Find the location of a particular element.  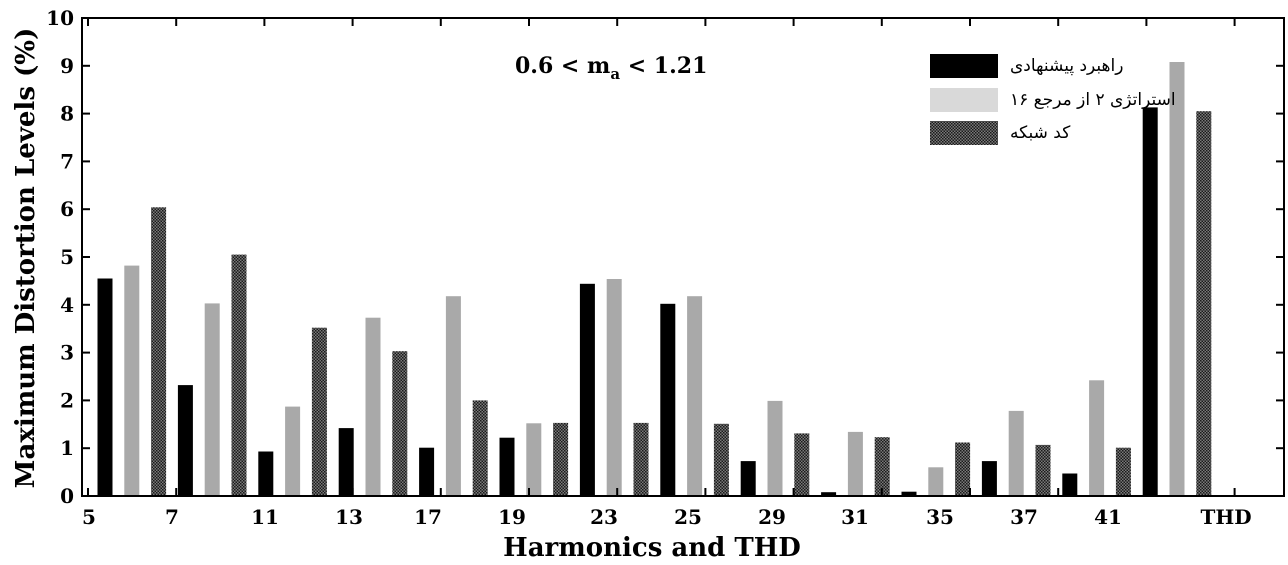

y-tick-label: 6 is located at coordinates (67, 209).